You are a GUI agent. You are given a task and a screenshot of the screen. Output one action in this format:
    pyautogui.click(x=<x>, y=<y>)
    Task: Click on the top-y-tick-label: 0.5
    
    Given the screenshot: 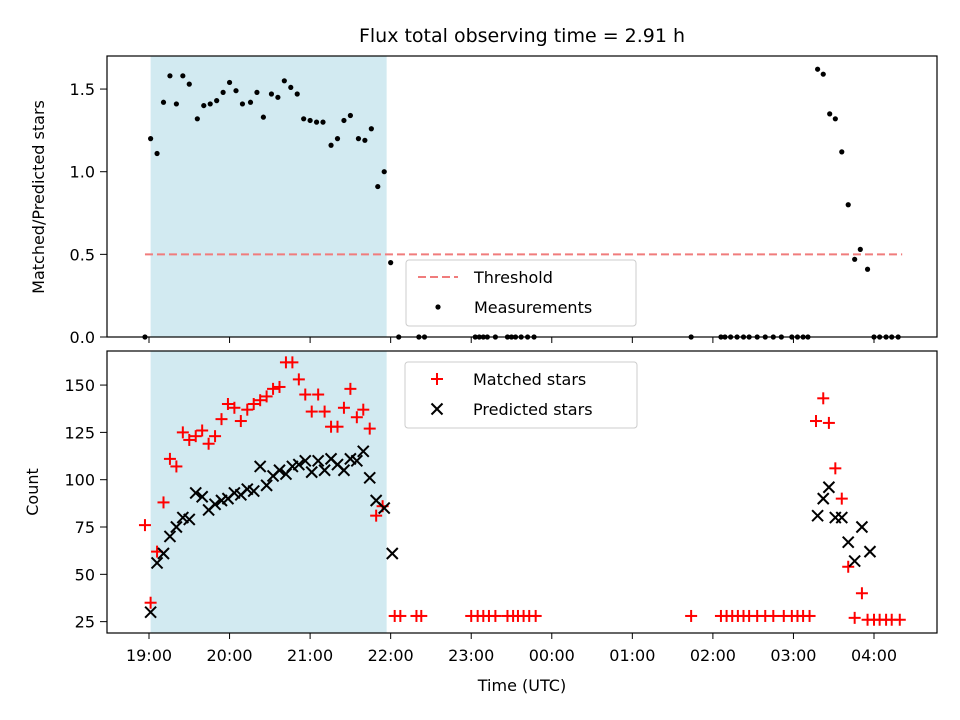 What is the action you would take?
    pyautogui.click(x=82, y=254)
    